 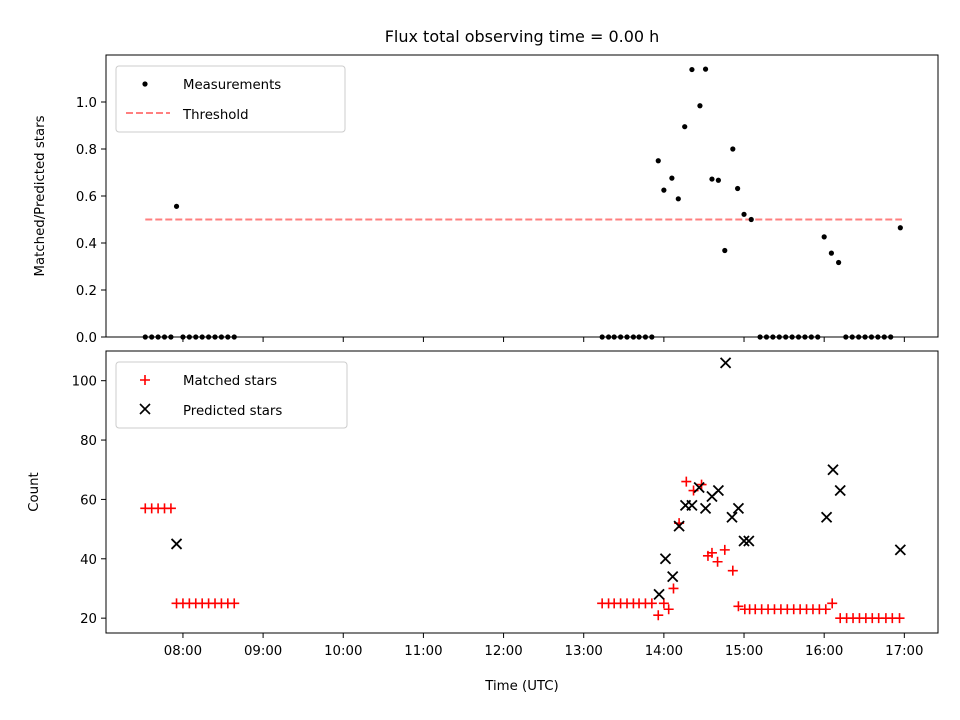 I want to click on chart-title: Flux total observing time = 0.00 h, so click(x=522, y=36).